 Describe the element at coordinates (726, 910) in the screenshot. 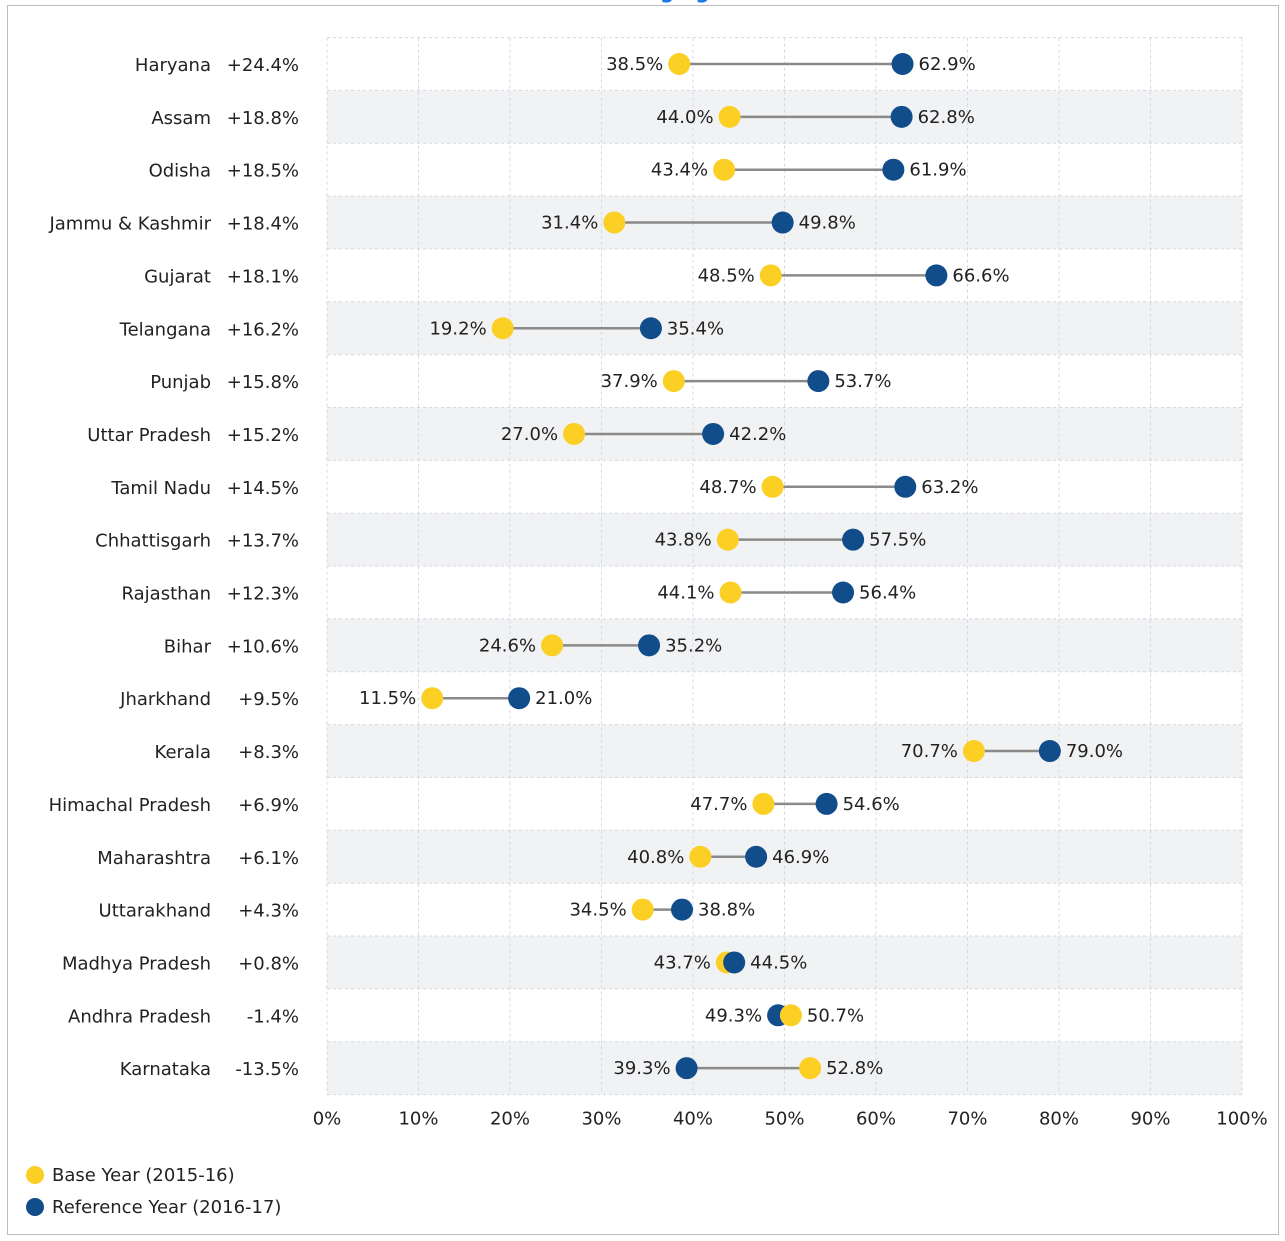

I see `value-label-right: 38.8%` at that location.